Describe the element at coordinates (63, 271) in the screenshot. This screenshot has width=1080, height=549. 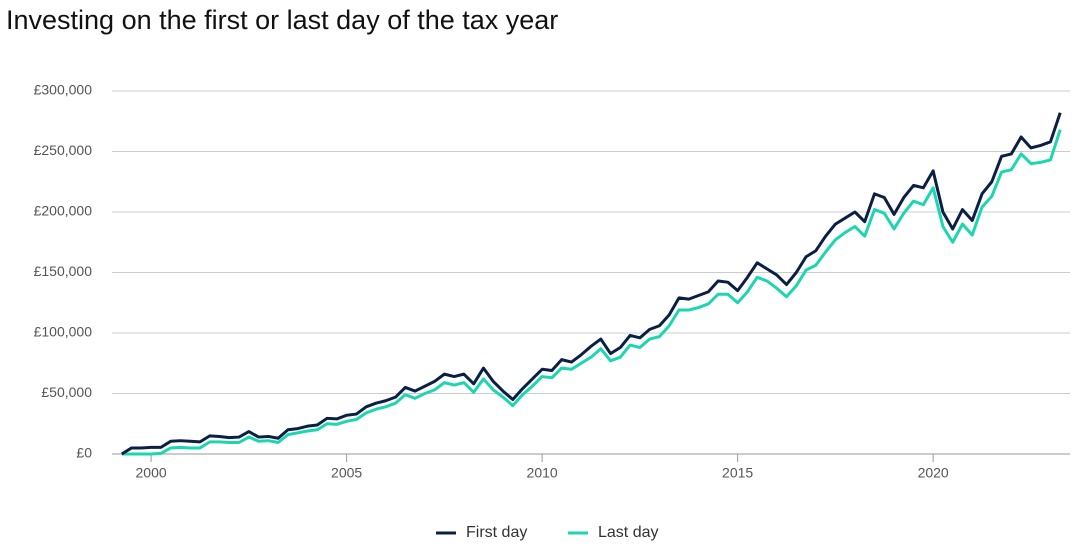
I see `y-tick-label: £150,000` at that location.